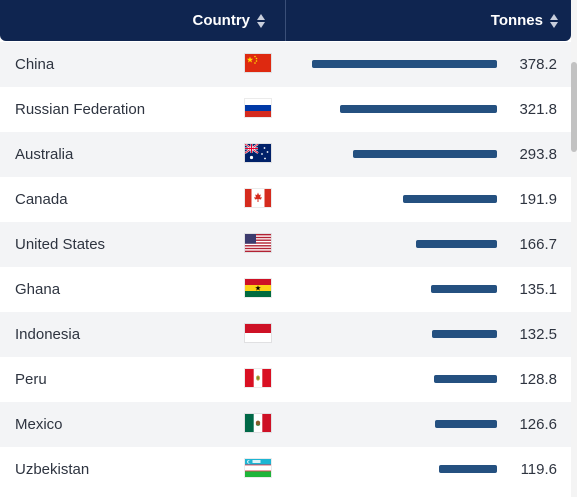 This screenshot has height=497, width=577. What do you see at coordinates (60, 244) in the screenshot?
I see `country-name: United States` at bounding box center [60, 244].